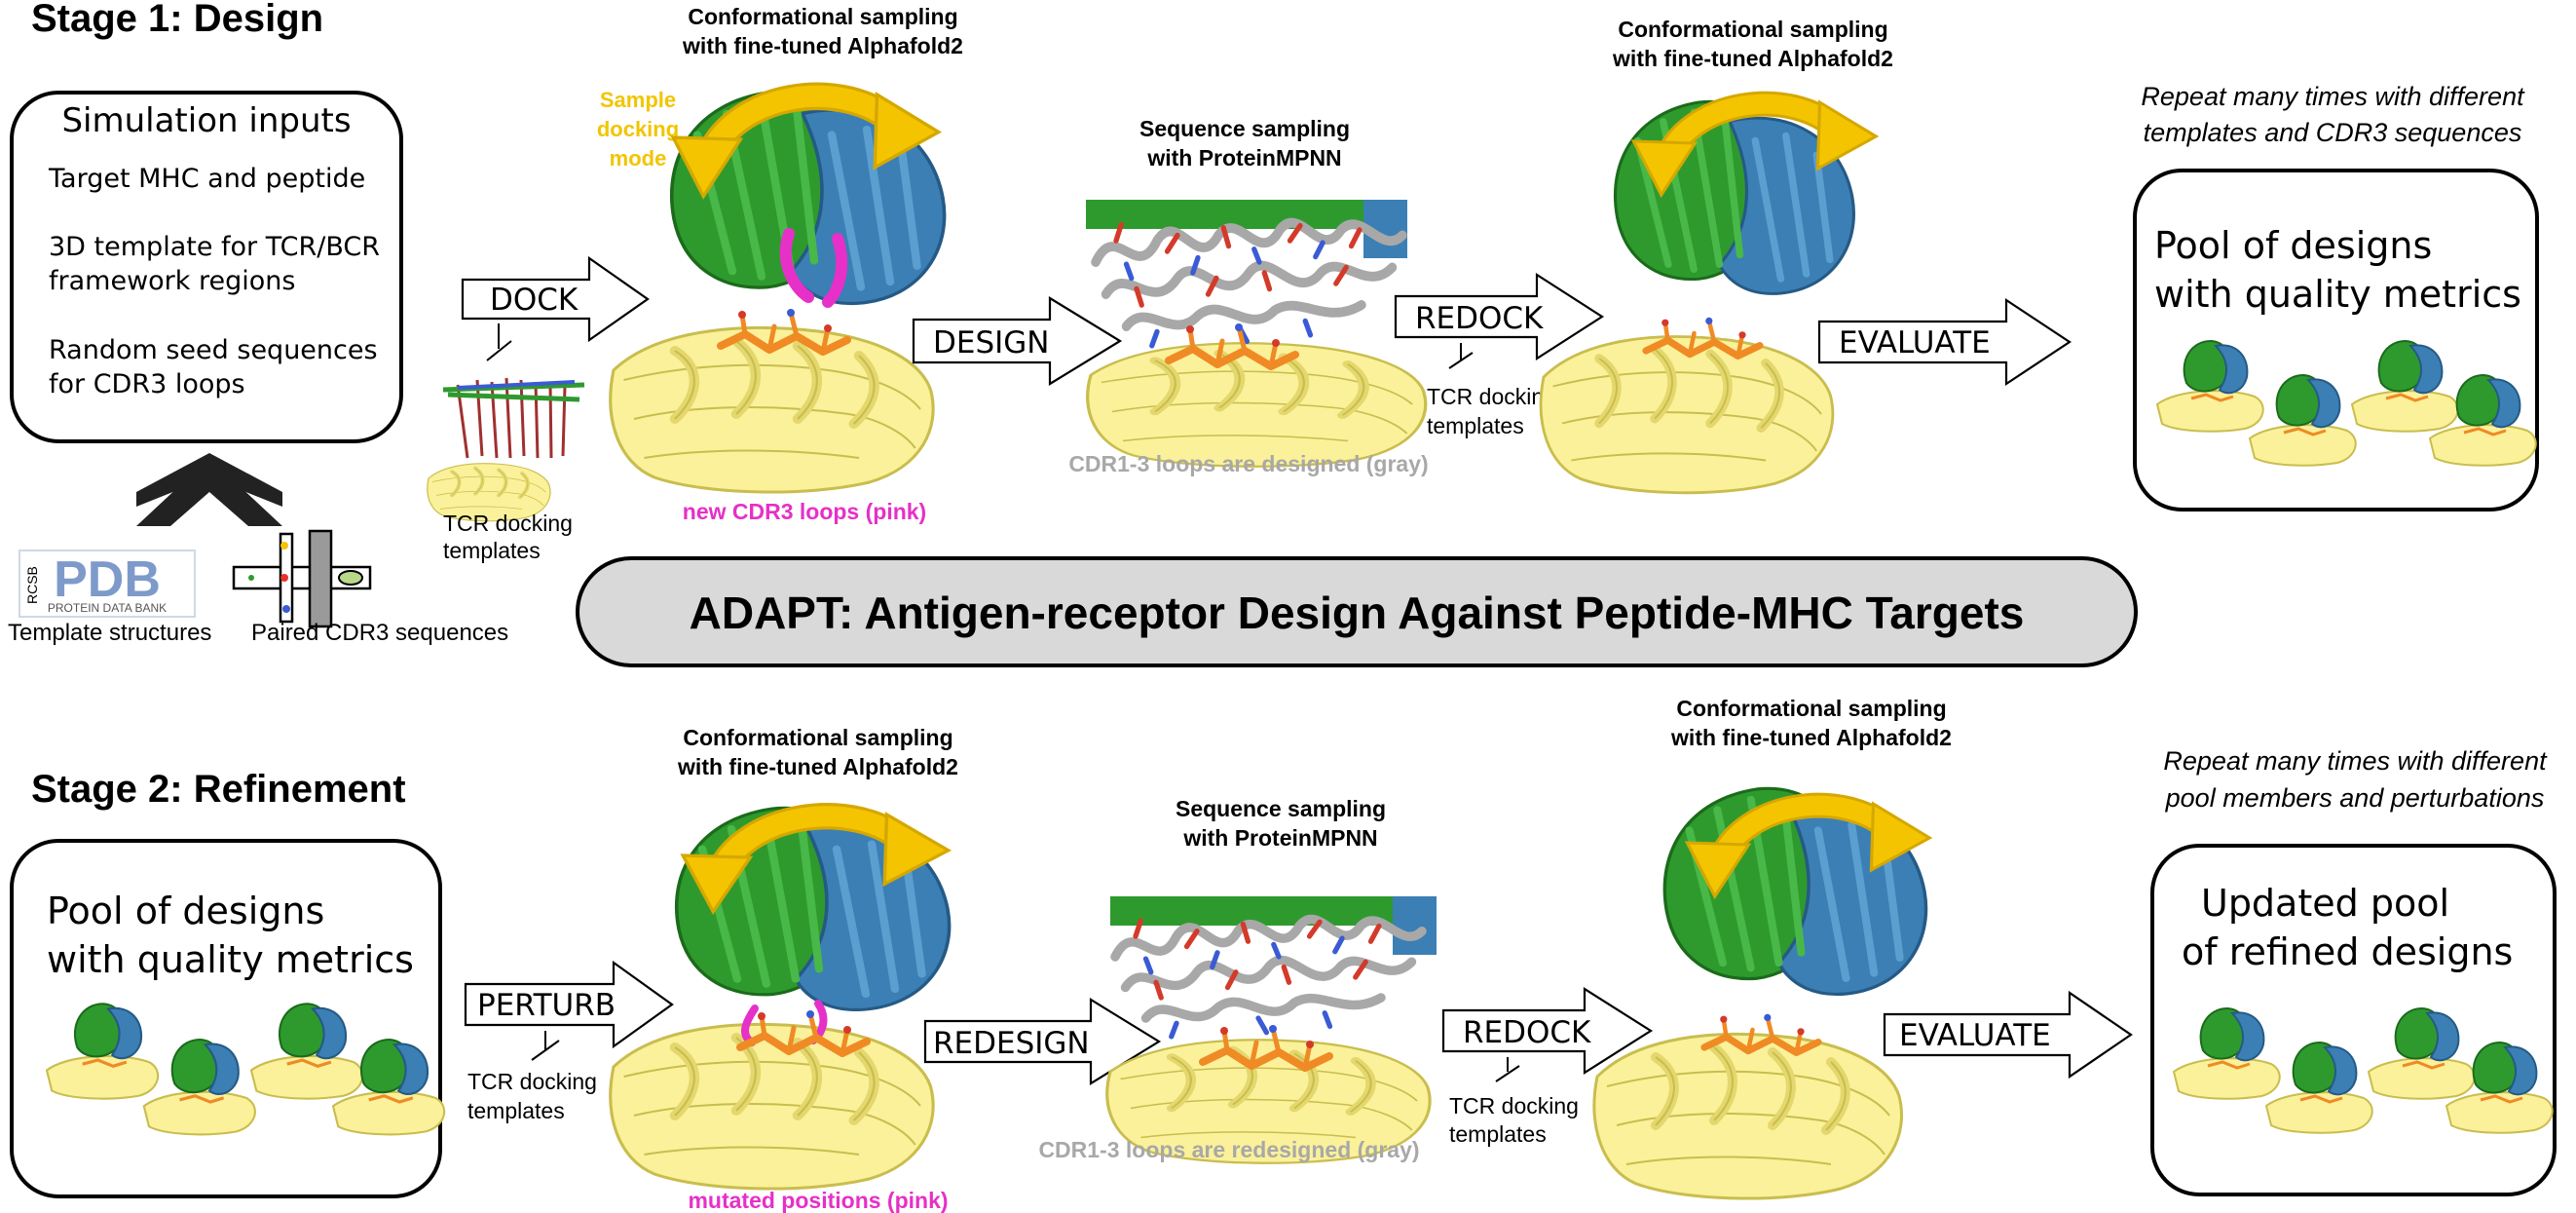 The image size is (2576, 1213). Describe the element at coordinates (1248, 463) in the screenshot. I see `cdr-designed-note: CDR1-3 loops are designed (gray)` at that location.